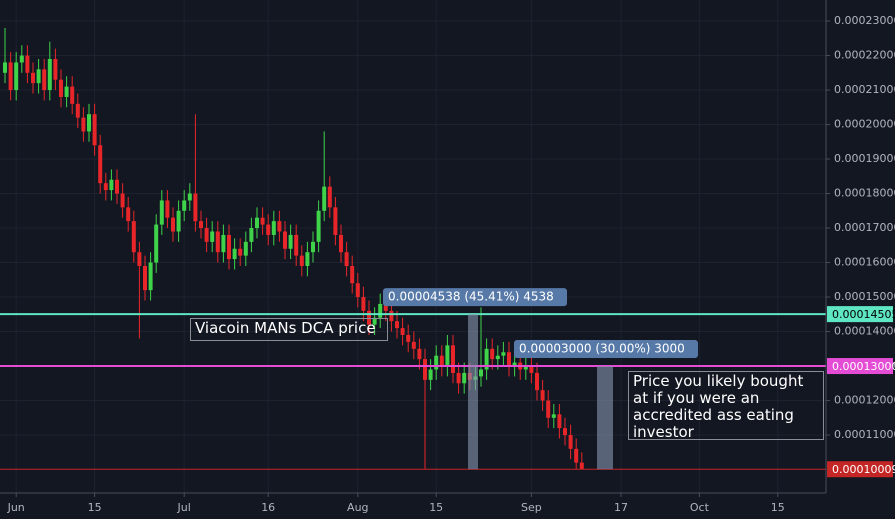 The height and width of the screenshot is (519, 895). I want to click on y-tick-label: 0.00012000, so click(864, 400).